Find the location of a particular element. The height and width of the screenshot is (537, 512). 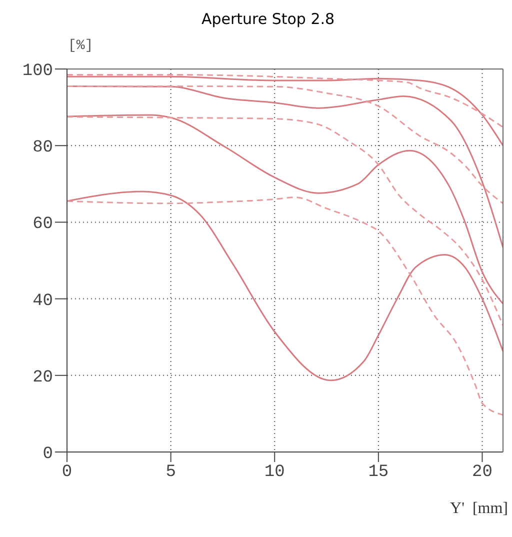

x-axis-title: Y' [mm] is located at coordinates (479, 509).